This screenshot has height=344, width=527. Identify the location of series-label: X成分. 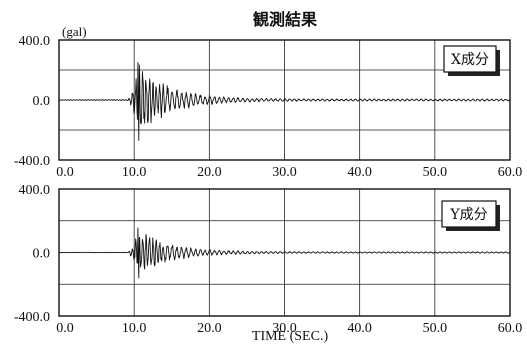
(470, 60).